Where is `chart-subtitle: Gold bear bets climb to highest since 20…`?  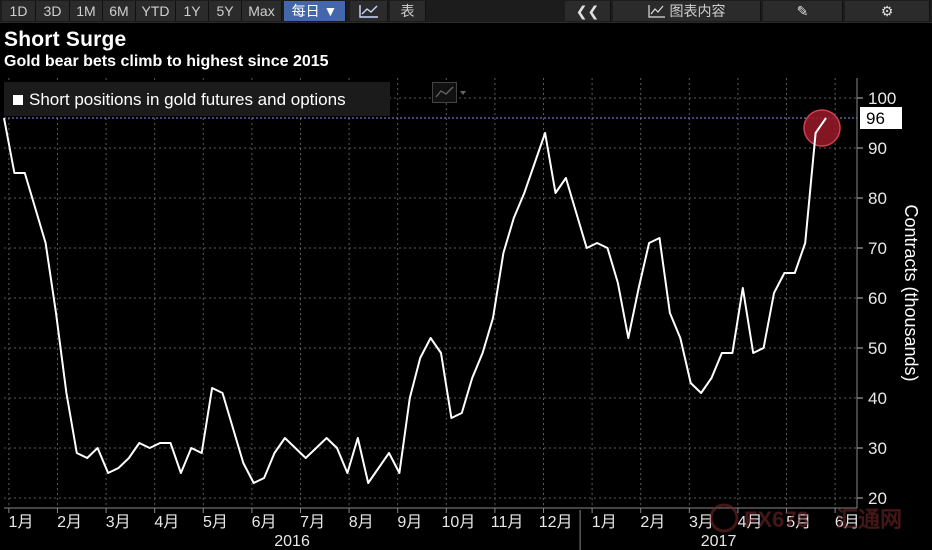 chart-subtitle: Gold bear bets climb to highest since 20… is located at coordinates (166, 61).